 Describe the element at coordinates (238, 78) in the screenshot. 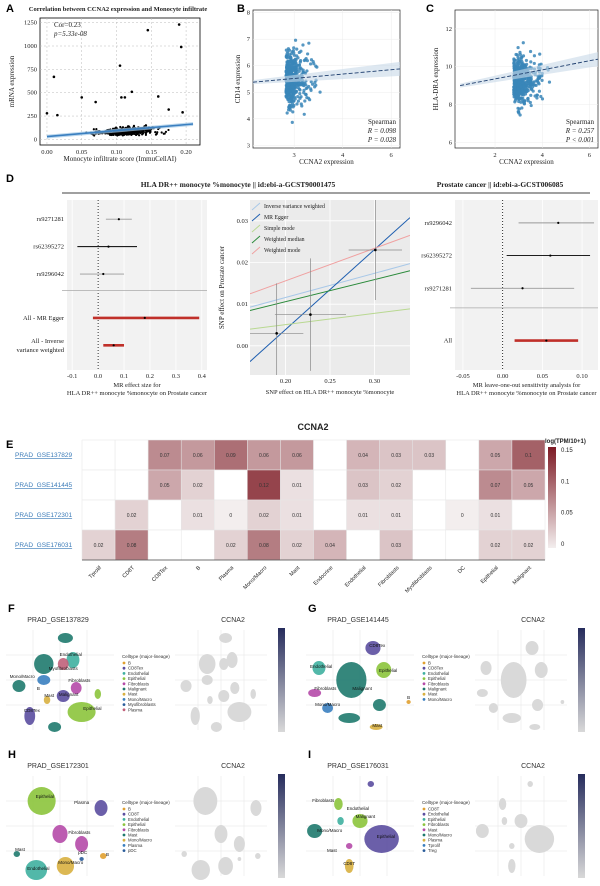

I see `y-axis-label: CD14 expression` at that location.